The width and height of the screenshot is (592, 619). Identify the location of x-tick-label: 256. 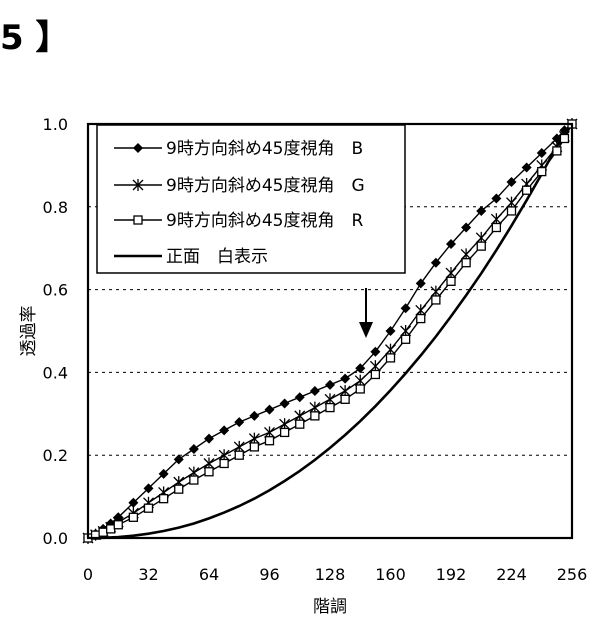
(572, 574).